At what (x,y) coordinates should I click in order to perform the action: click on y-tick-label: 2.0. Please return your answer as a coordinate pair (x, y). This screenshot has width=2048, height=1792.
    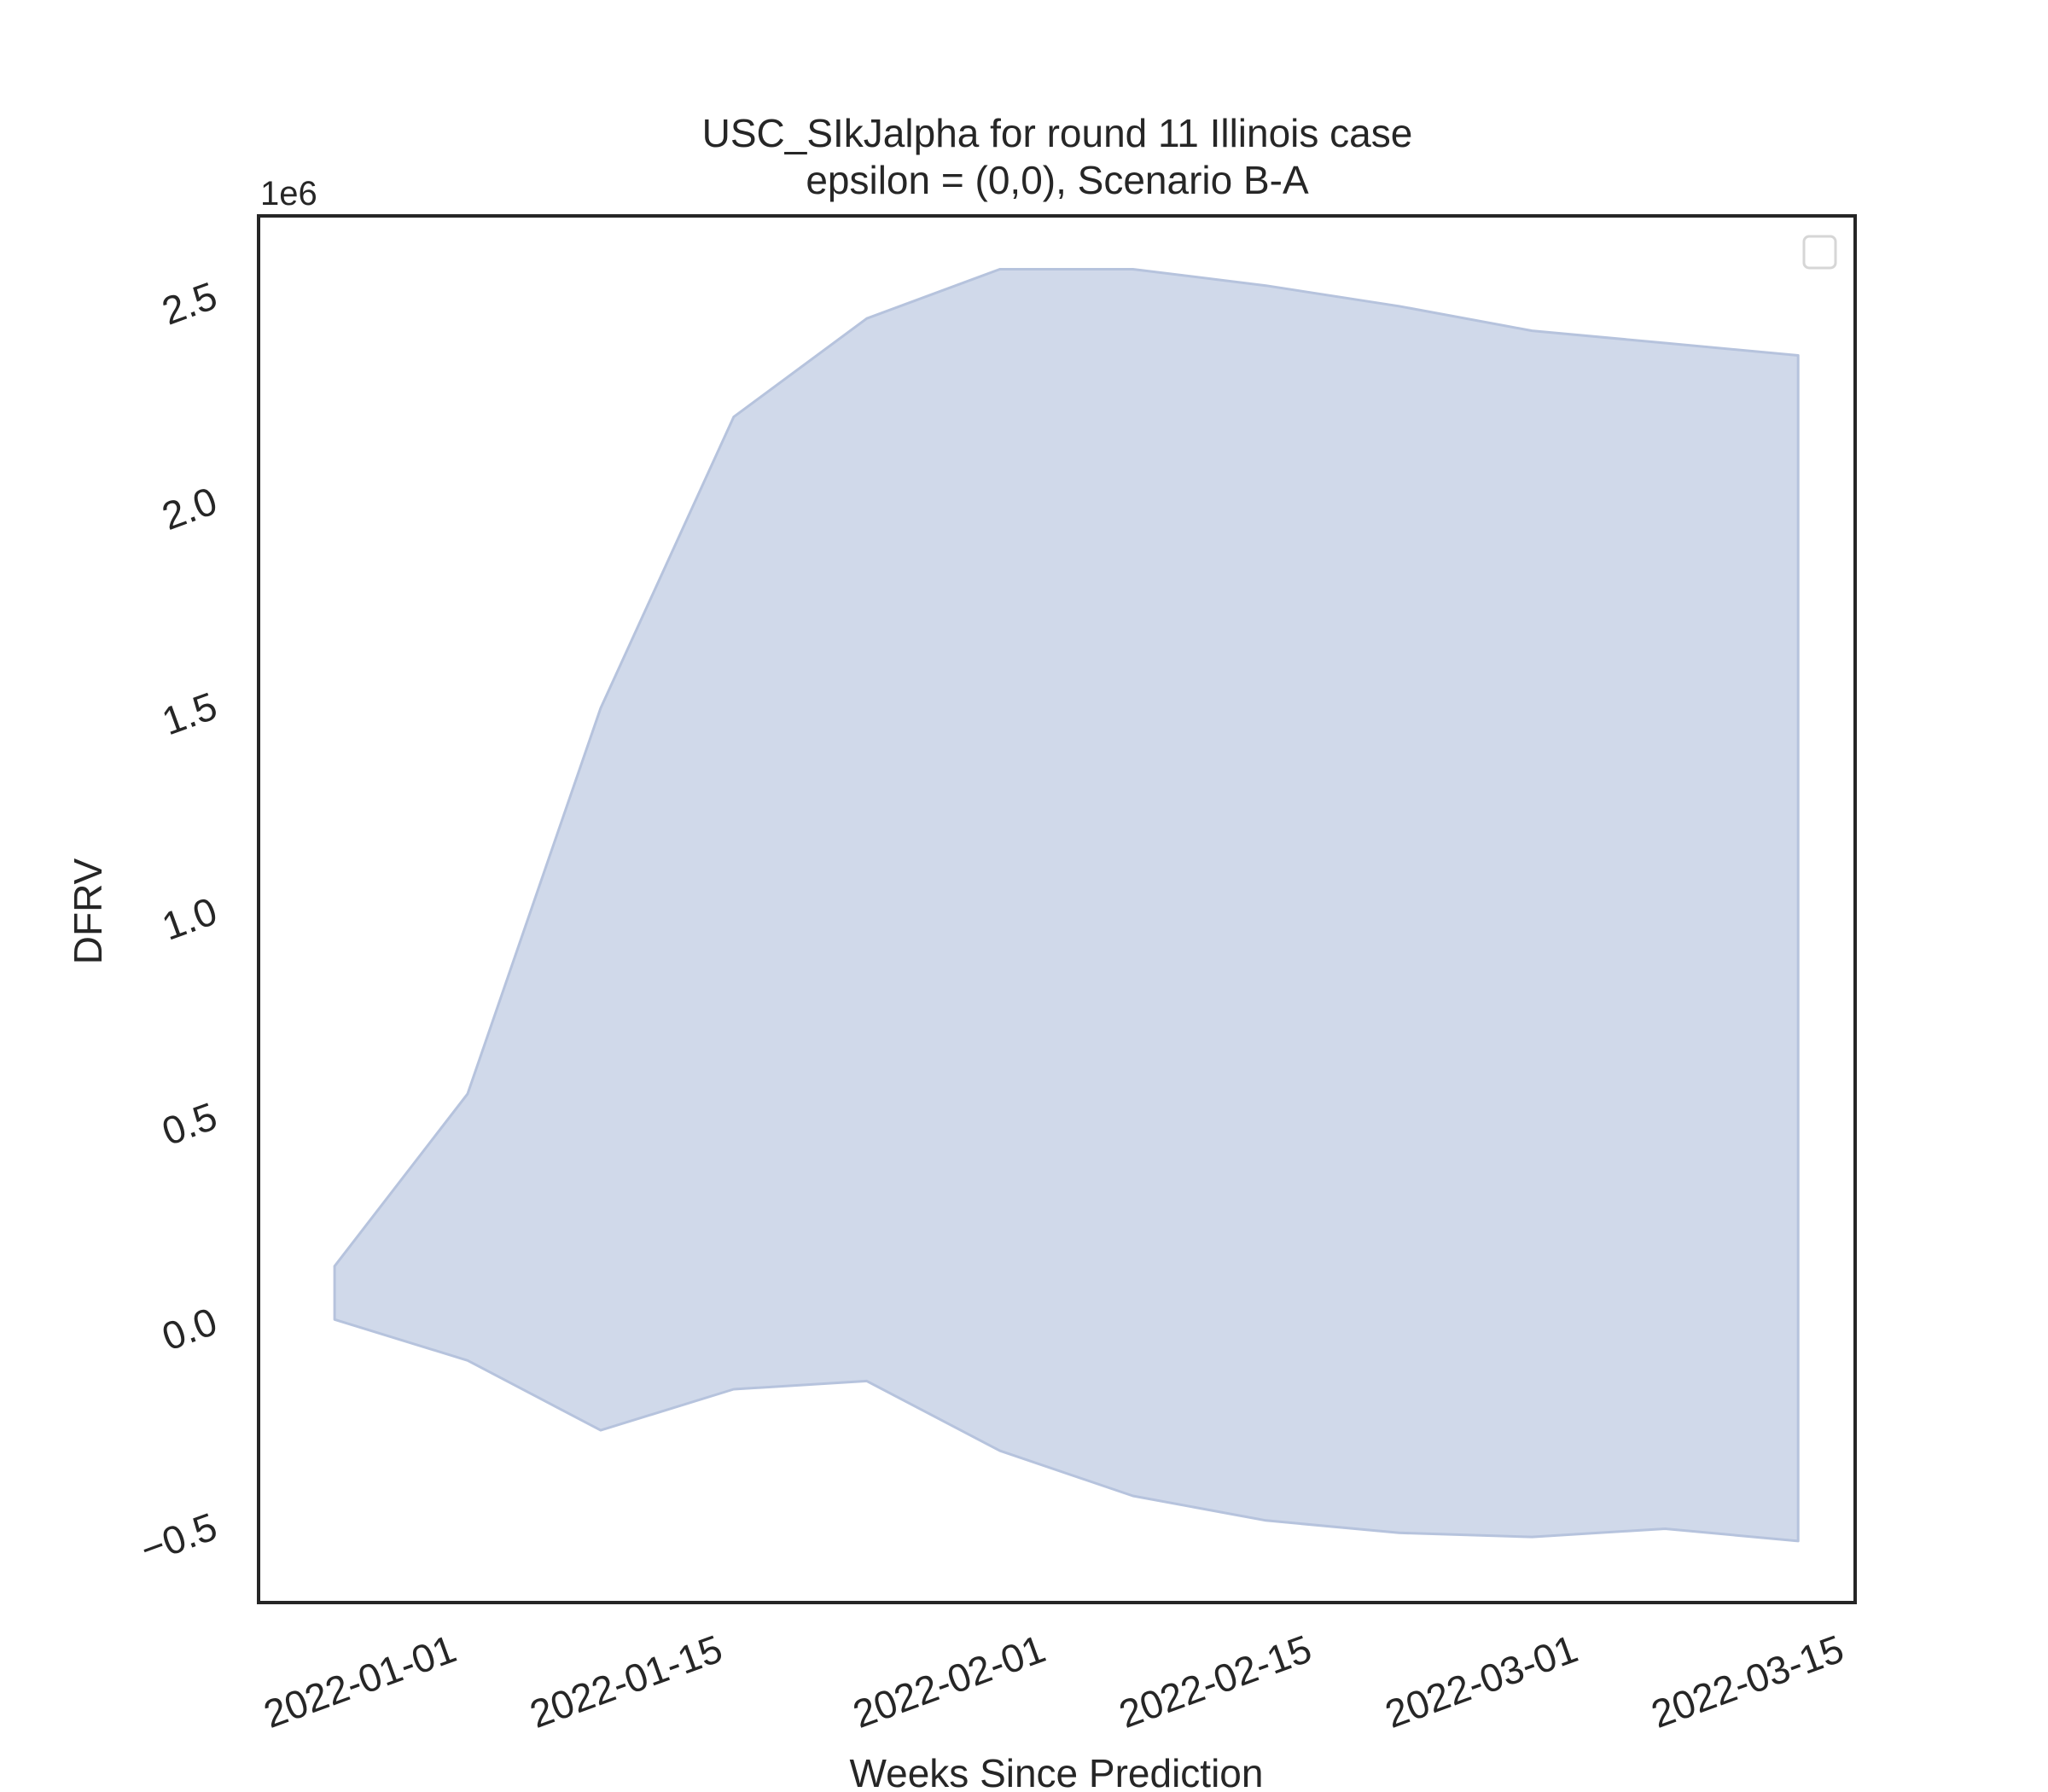
    Looking at the image, I should click on (189, 508).